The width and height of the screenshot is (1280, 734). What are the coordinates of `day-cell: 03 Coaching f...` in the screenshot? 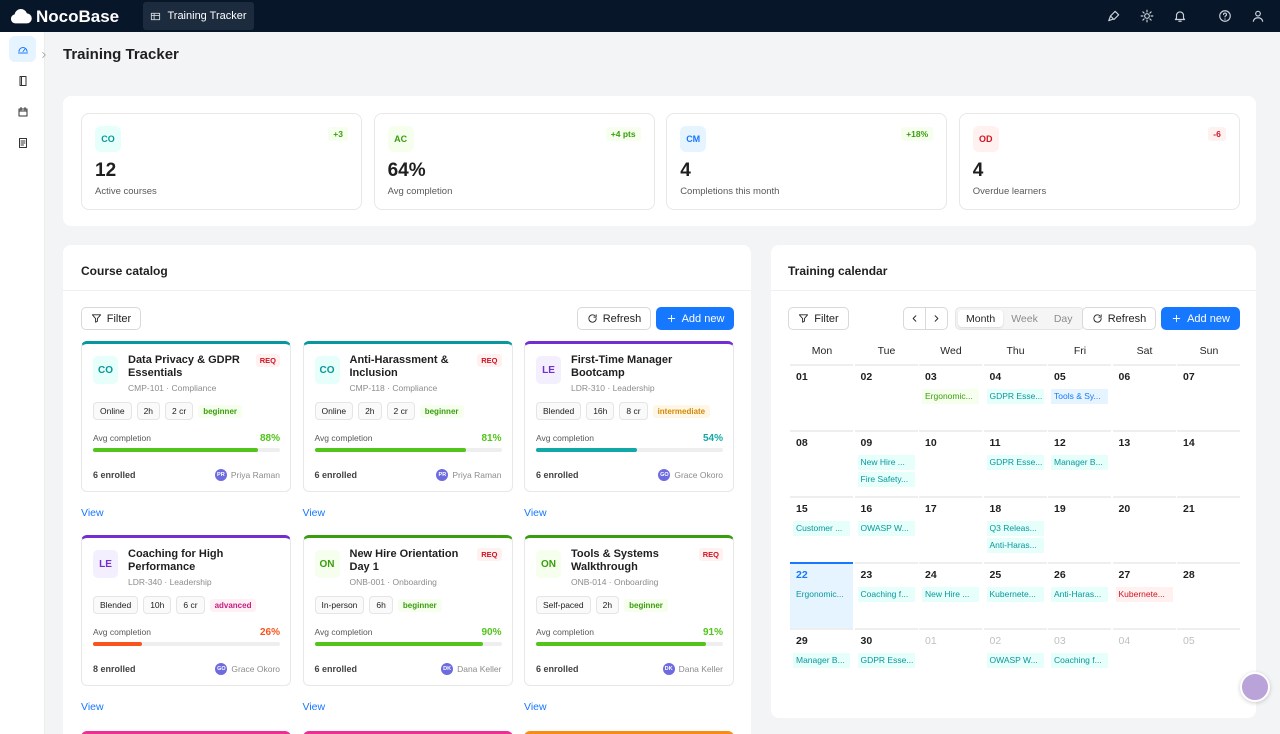 It's located at (1079, 661).